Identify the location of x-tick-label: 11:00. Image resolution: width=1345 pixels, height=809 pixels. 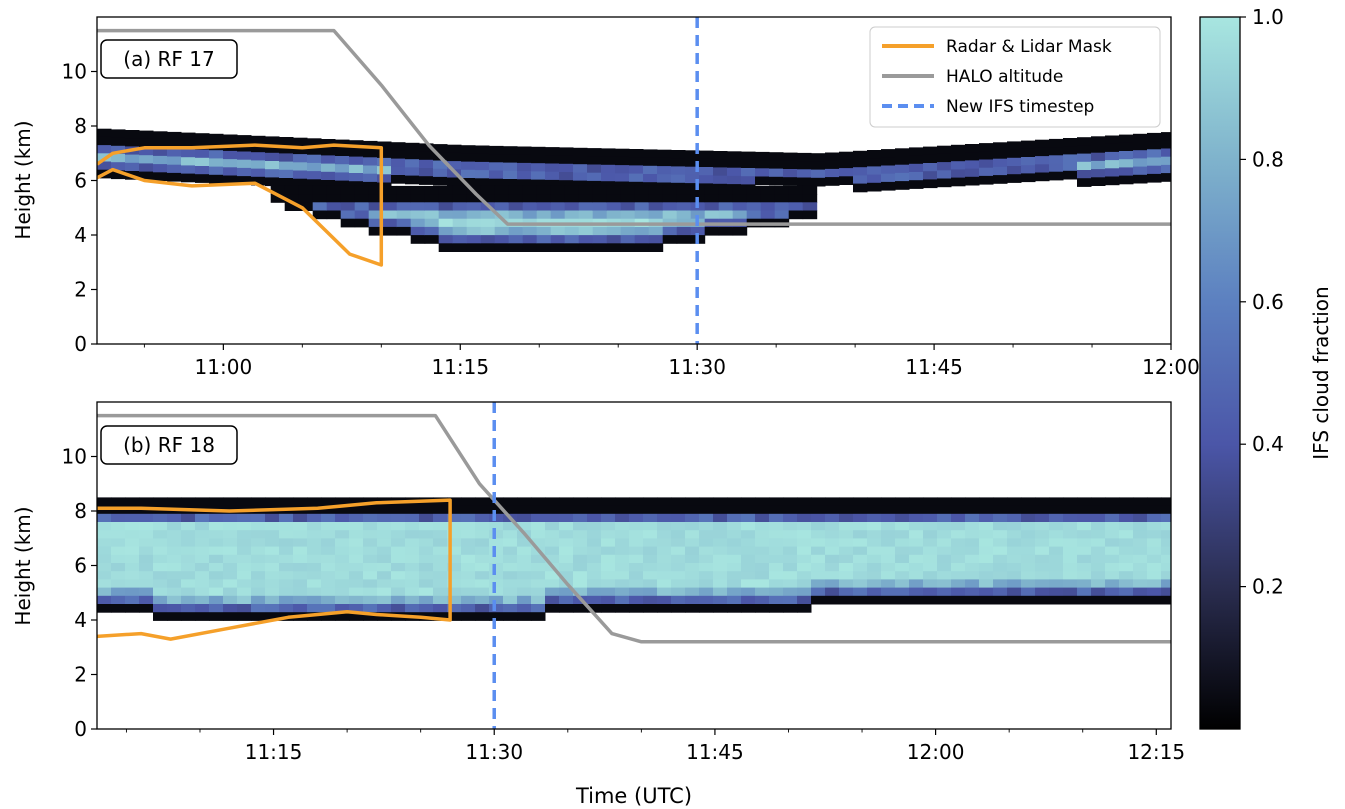
(224, 367).